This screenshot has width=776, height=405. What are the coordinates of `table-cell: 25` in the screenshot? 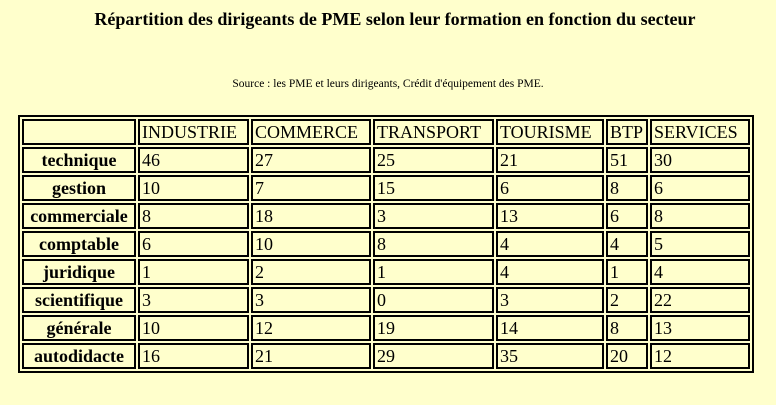 It's located at (433, 160).